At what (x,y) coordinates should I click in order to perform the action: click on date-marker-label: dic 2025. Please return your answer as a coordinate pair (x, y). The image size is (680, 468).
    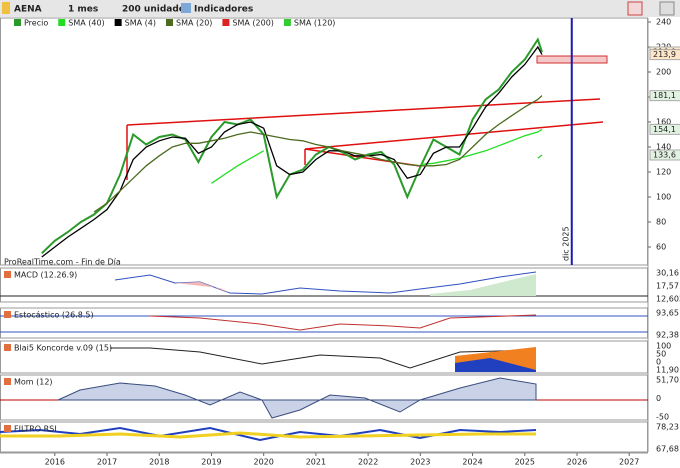
    Looking at the image, I should click on (565, 243).